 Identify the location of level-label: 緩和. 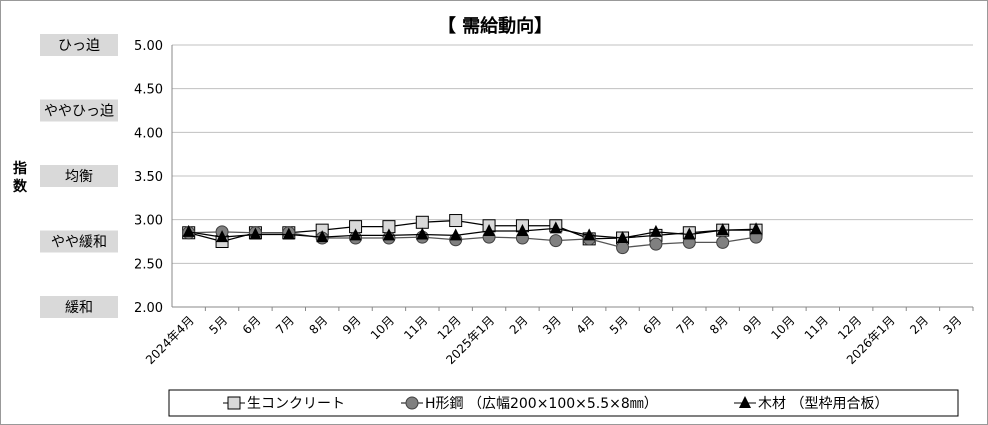
(79, 308).